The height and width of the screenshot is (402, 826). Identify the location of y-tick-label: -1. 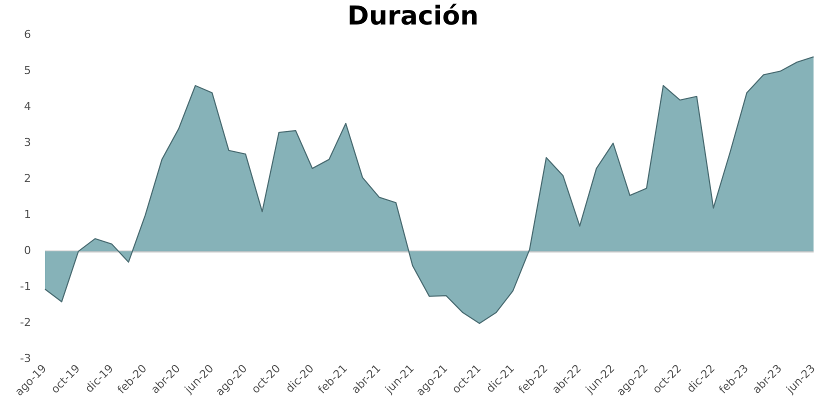
(25, 287).